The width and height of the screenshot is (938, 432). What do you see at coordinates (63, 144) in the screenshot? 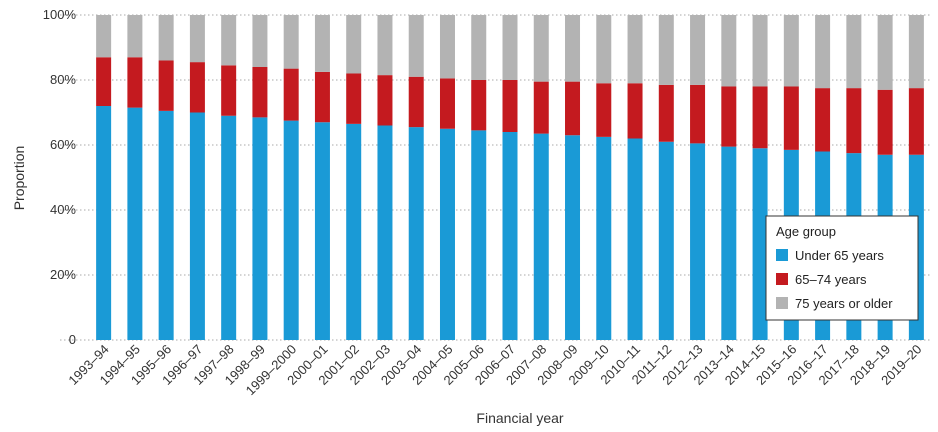
I see `y-tick-label: 60%` at bounding box center [63, 144].